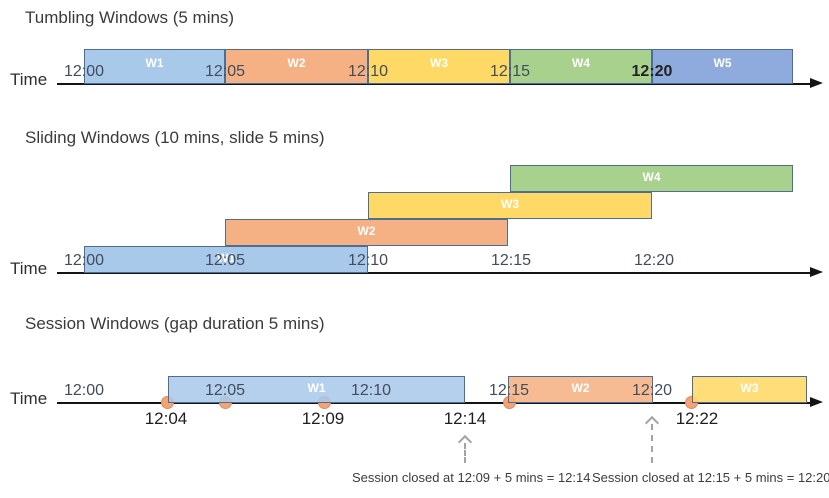 This screenshot has width=829, height=498. What do you see at coordinates (166, 418) in the screenshot?
I see `session-below-label-12:04: 12:04` at bounding box center [166, 418].